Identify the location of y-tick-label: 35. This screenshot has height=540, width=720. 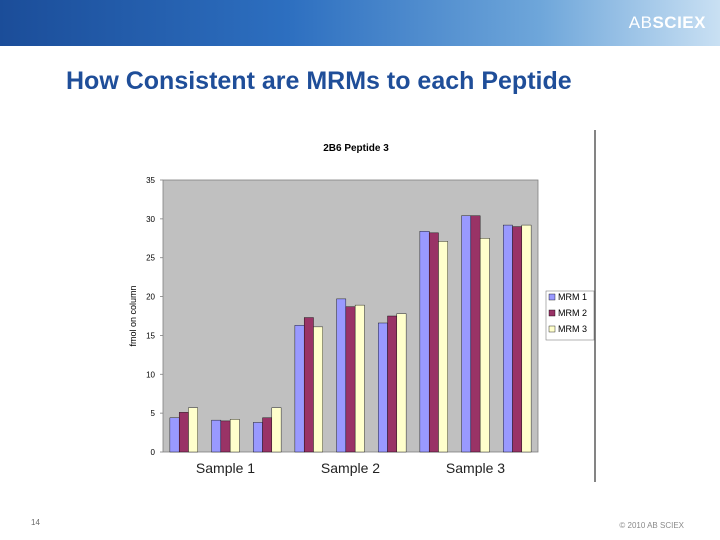
(150, 180).